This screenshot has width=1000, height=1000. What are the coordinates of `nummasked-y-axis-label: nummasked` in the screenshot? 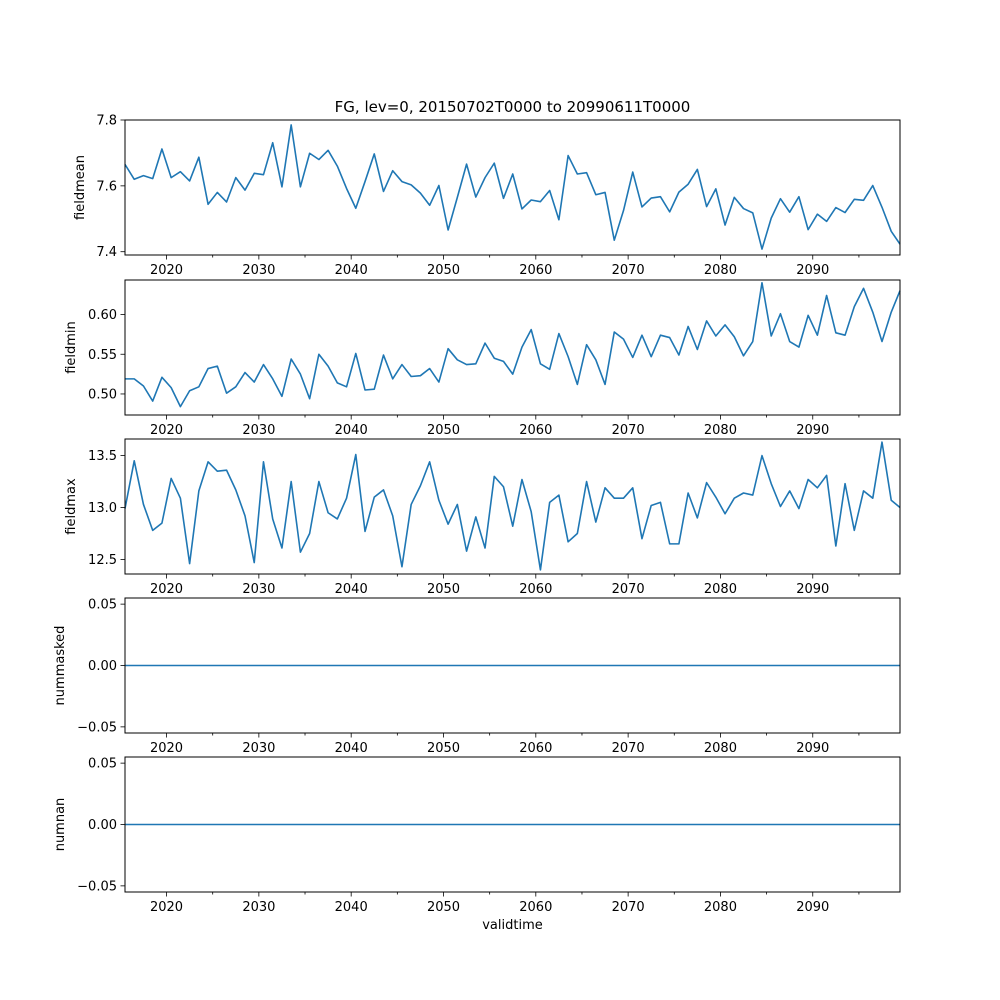 It's located at (60, 666).